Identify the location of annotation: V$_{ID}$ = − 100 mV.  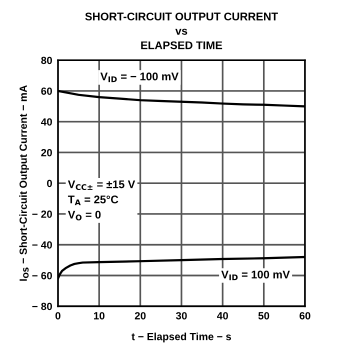
(139, 77).